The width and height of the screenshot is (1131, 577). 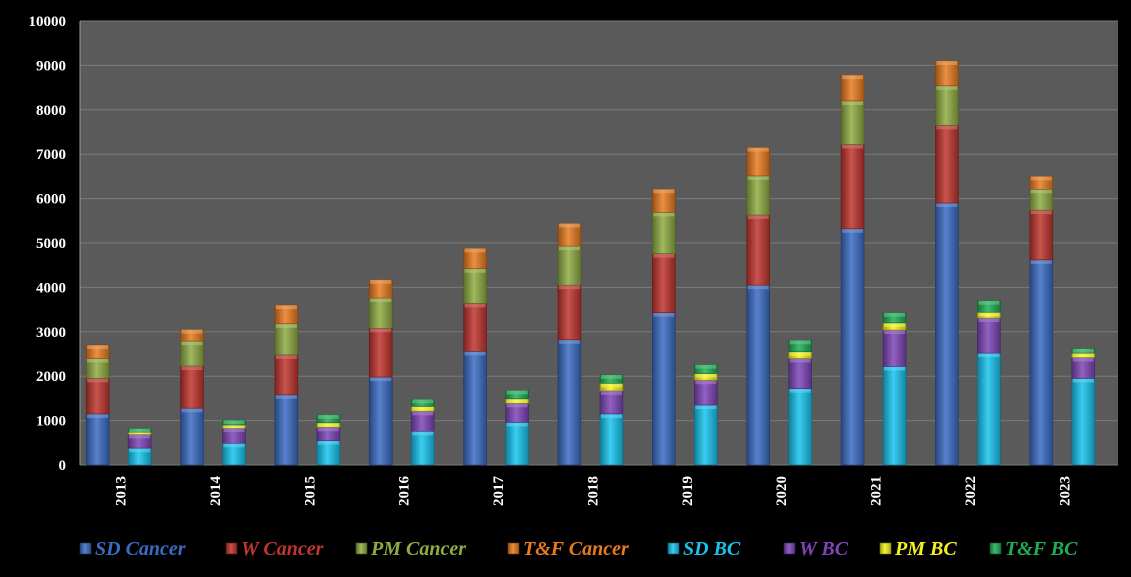 I want to click on bar-sd-cancer-2022, so click(x=947, y=334).